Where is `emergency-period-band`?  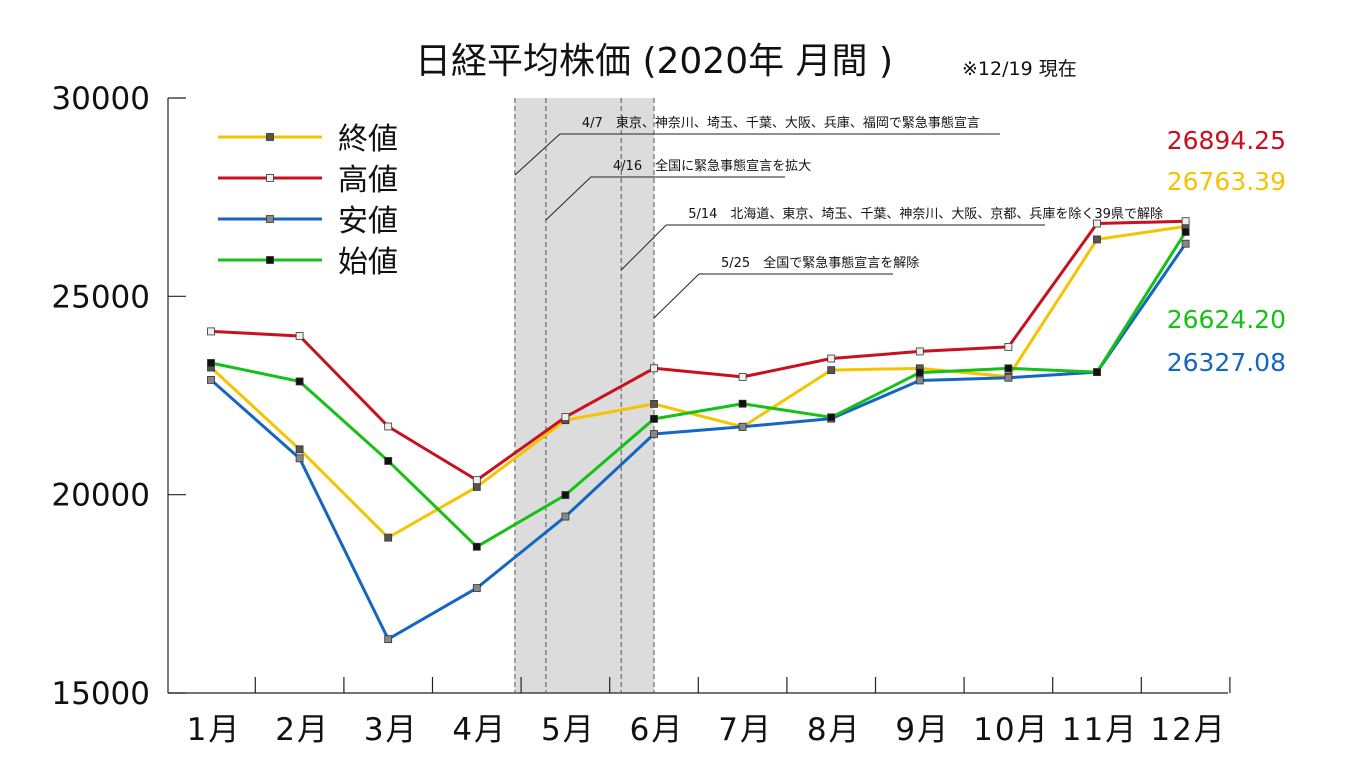 emergency-period-band is located at coordinates (584, 395).